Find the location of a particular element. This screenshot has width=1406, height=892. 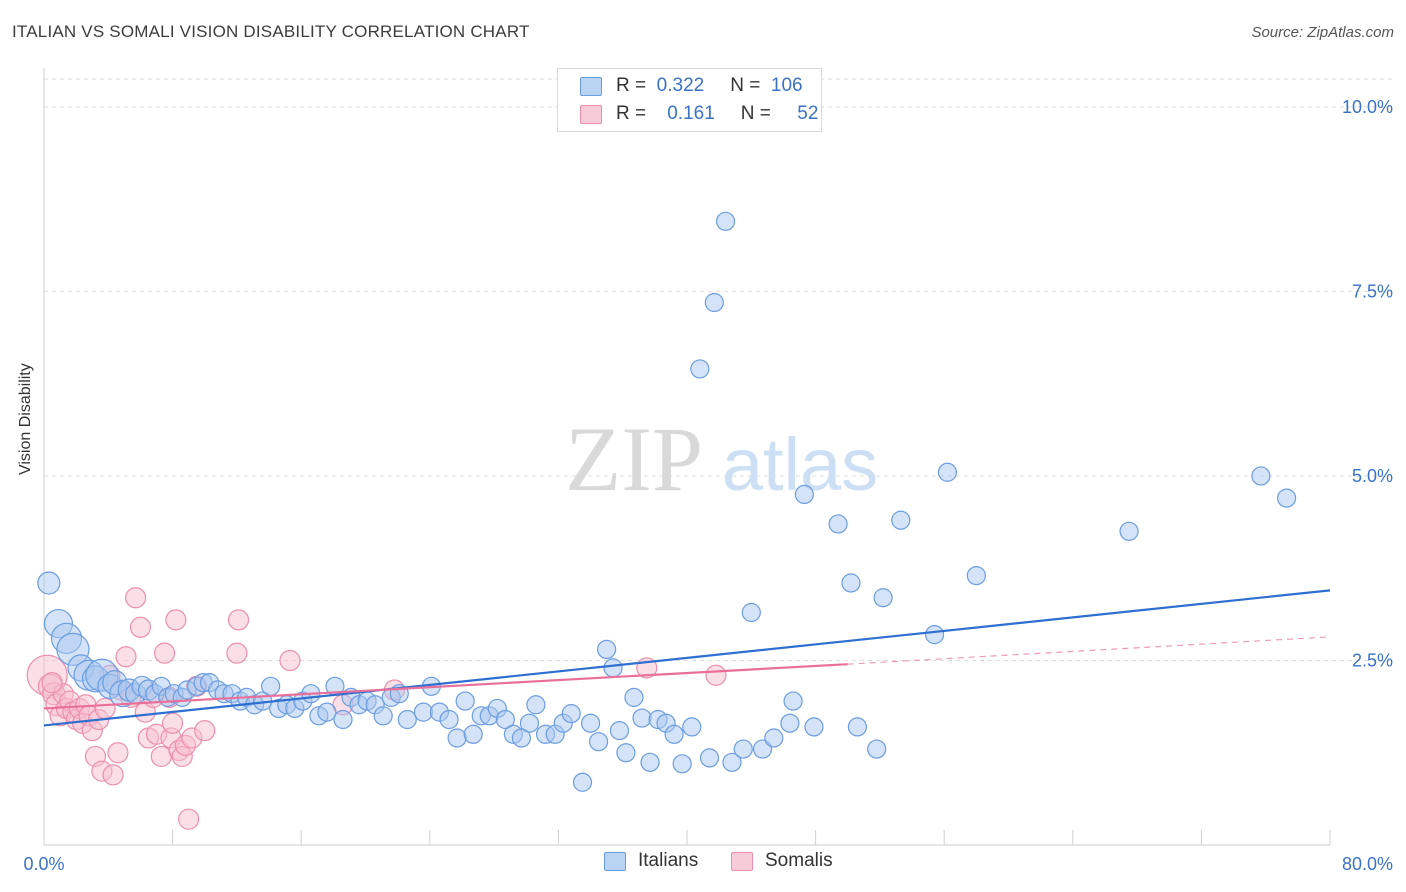

legend-row-somalis: R = 0.161 N = 52 is located at coordinates (699, 114).